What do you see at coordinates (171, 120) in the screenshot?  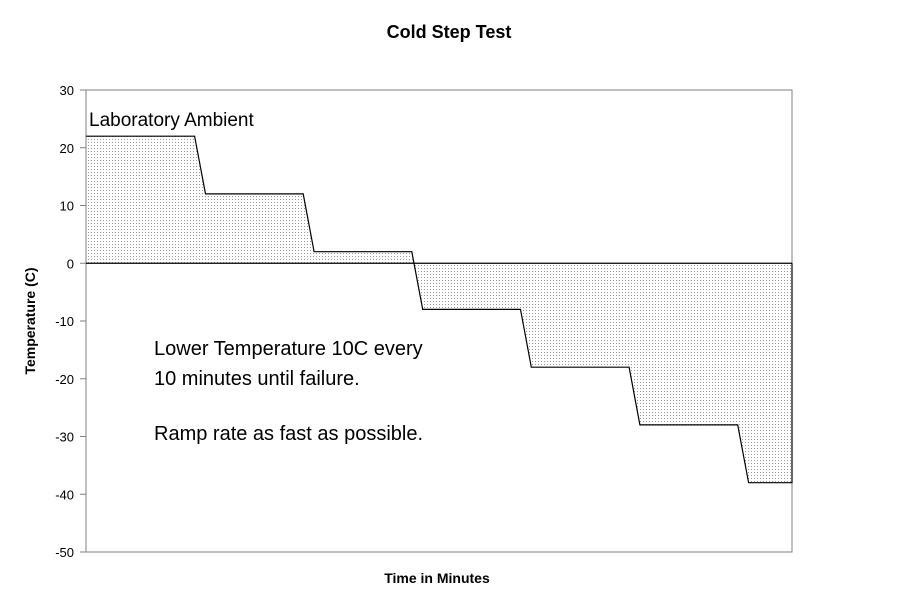 I see `annotation-laboratory-ambient: Laboratory Ambient` at bounding box center [171, 120].